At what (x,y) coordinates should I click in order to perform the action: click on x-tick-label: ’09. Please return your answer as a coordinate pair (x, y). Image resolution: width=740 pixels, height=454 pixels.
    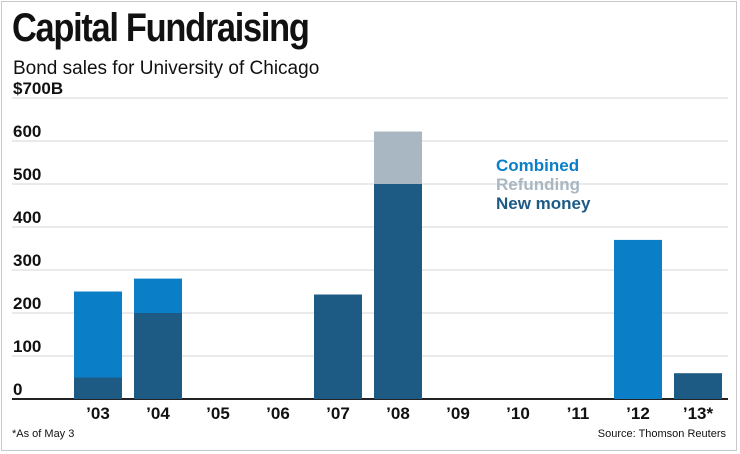
    Looking at the image, I should click on (458, 413).